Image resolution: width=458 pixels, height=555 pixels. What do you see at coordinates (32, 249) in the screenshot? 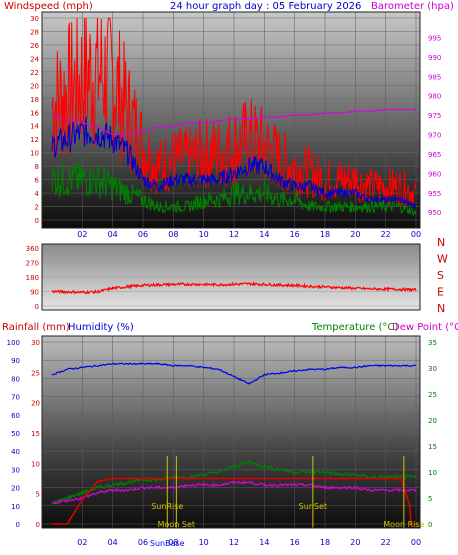
I see `direction-tick-label: 360` at bounding box center [32, 249].